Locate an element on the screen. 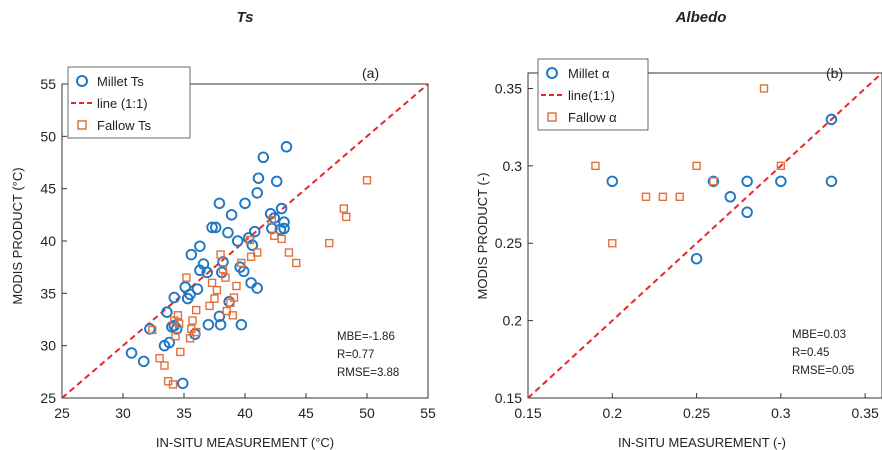 The height and width of the screenshot is (450, 882). legend-label-fallow-albedo: Fallow α is located at coordinates (592, 117).